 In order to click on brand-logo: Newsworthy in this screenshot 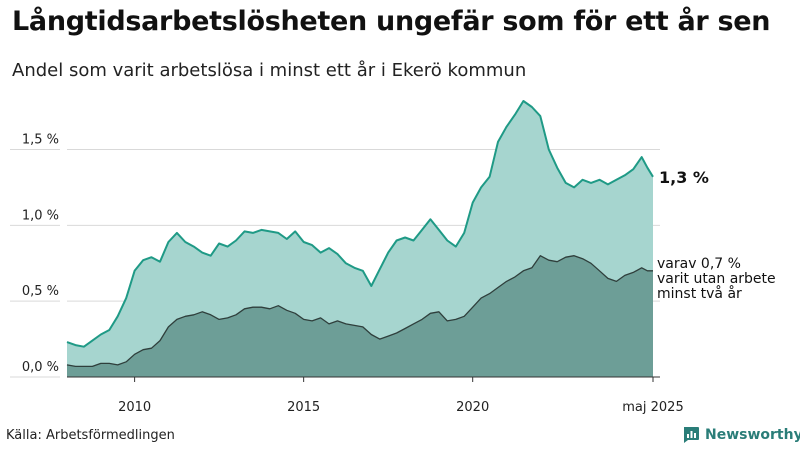, I will do `click(741, 435)`.